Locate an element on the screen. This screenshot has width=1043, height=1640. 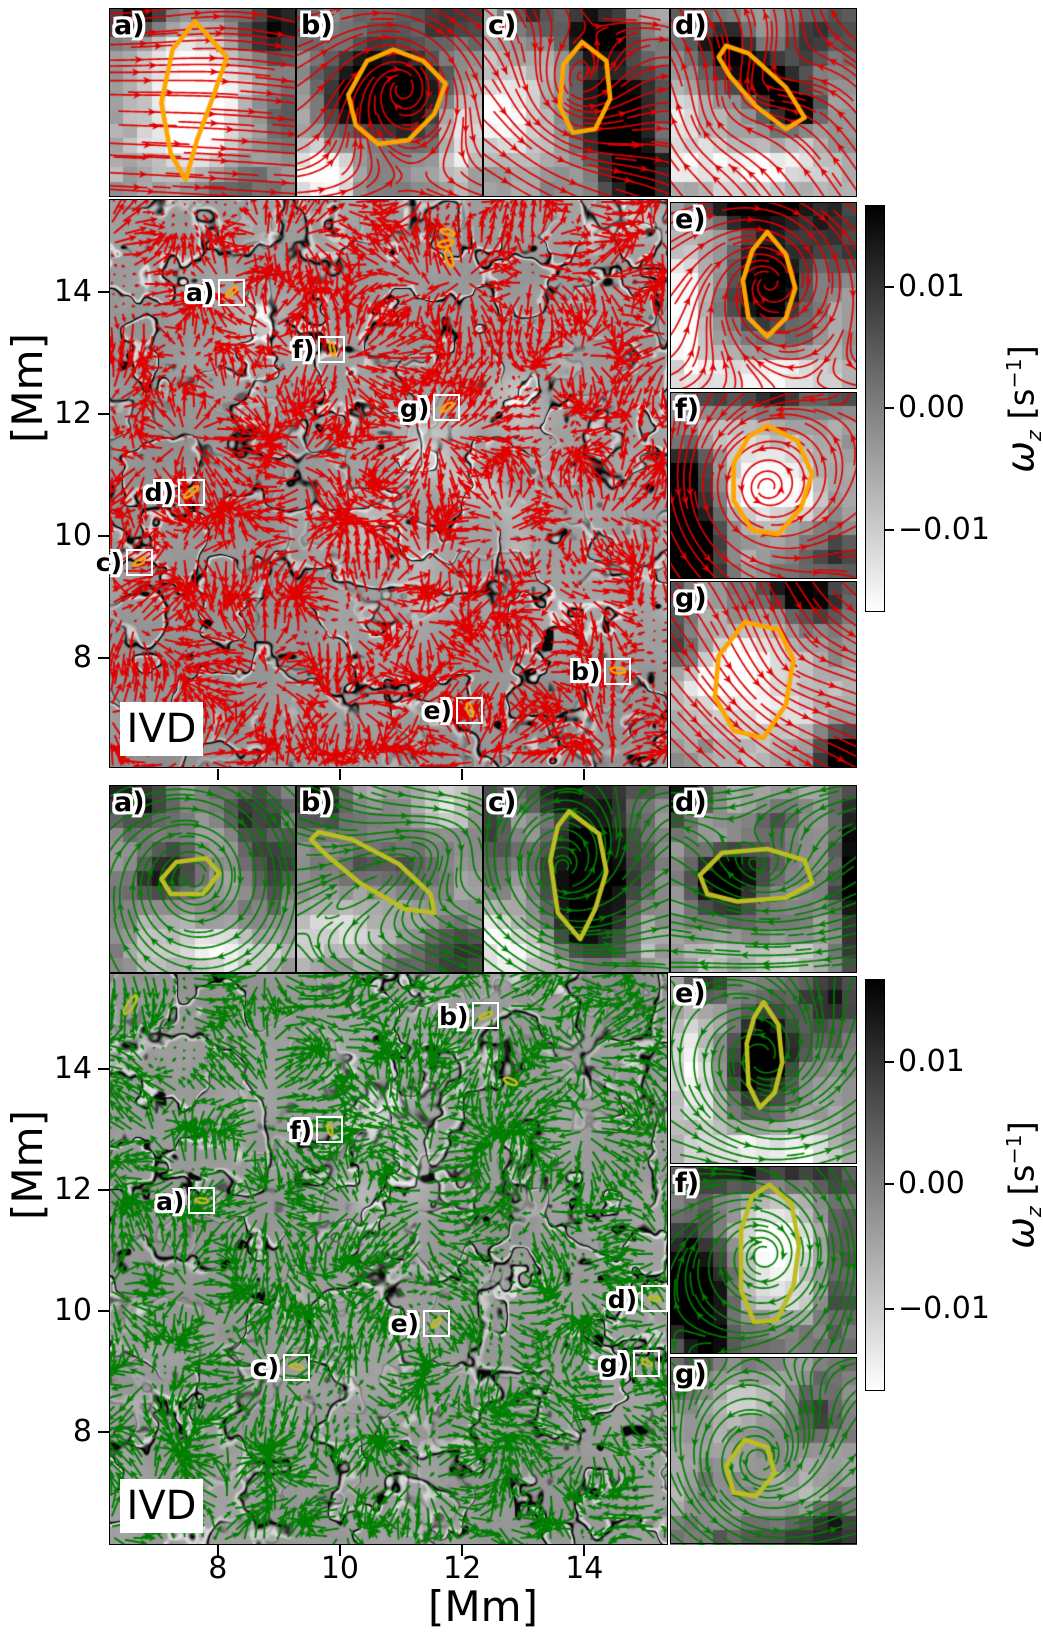
vortex-marker-label-top-d: d) is located at coordinates (159, 493).